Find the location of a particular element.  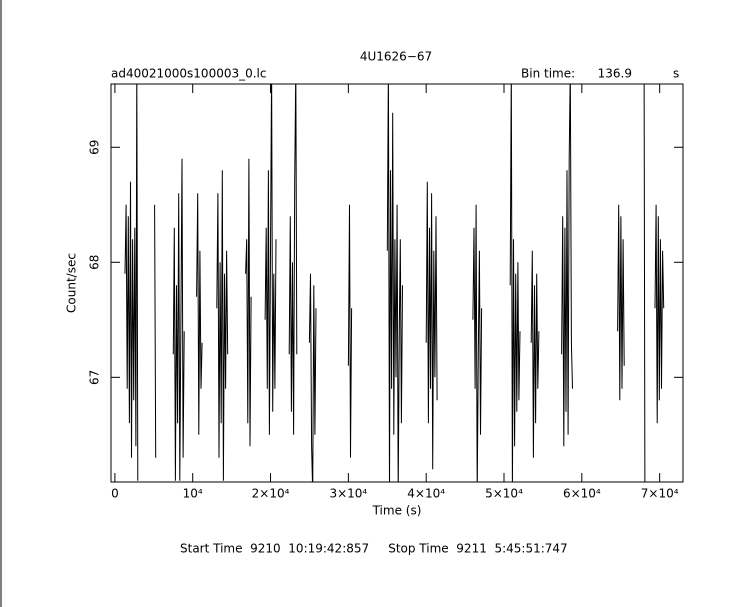

subtitle: ad40021000s100003_0.lc is located at coordinates (189, 74).